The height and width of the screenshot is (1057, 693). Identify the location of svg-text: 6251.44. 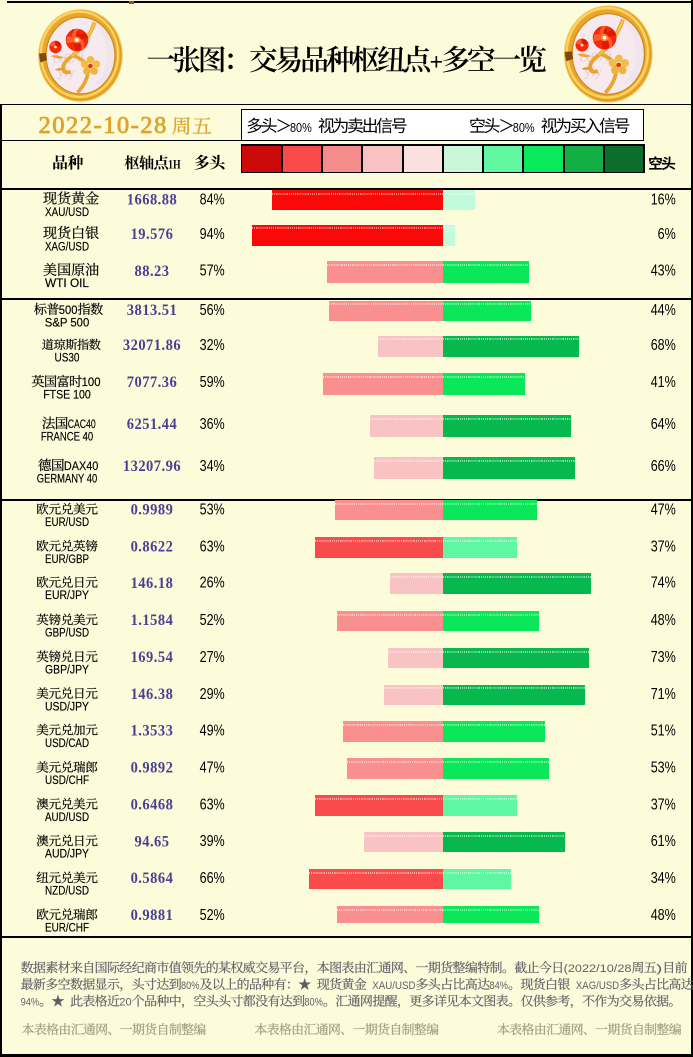
(152, 424).